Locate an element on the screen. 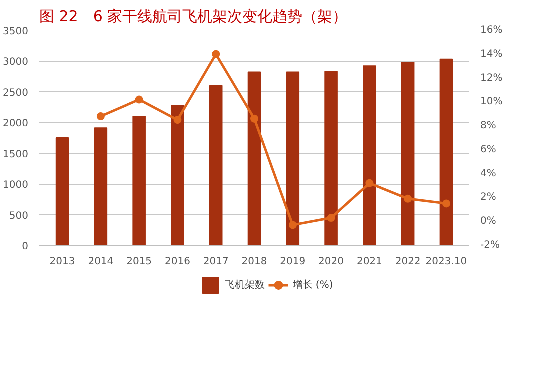 The image size is (533, 371). x-tick-label: 2015 is located at coordinates (139, 262).